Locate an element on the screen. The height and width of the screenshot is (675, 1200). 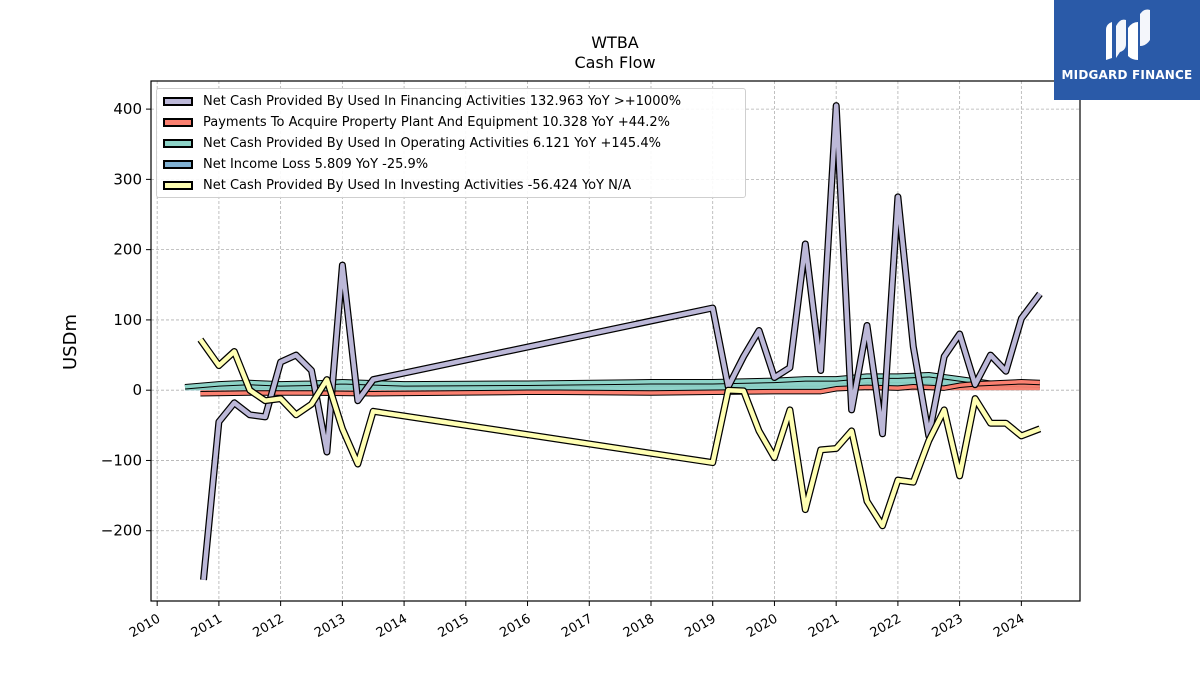
x-tick-label: 2021 is located at coordinates (824, 626).